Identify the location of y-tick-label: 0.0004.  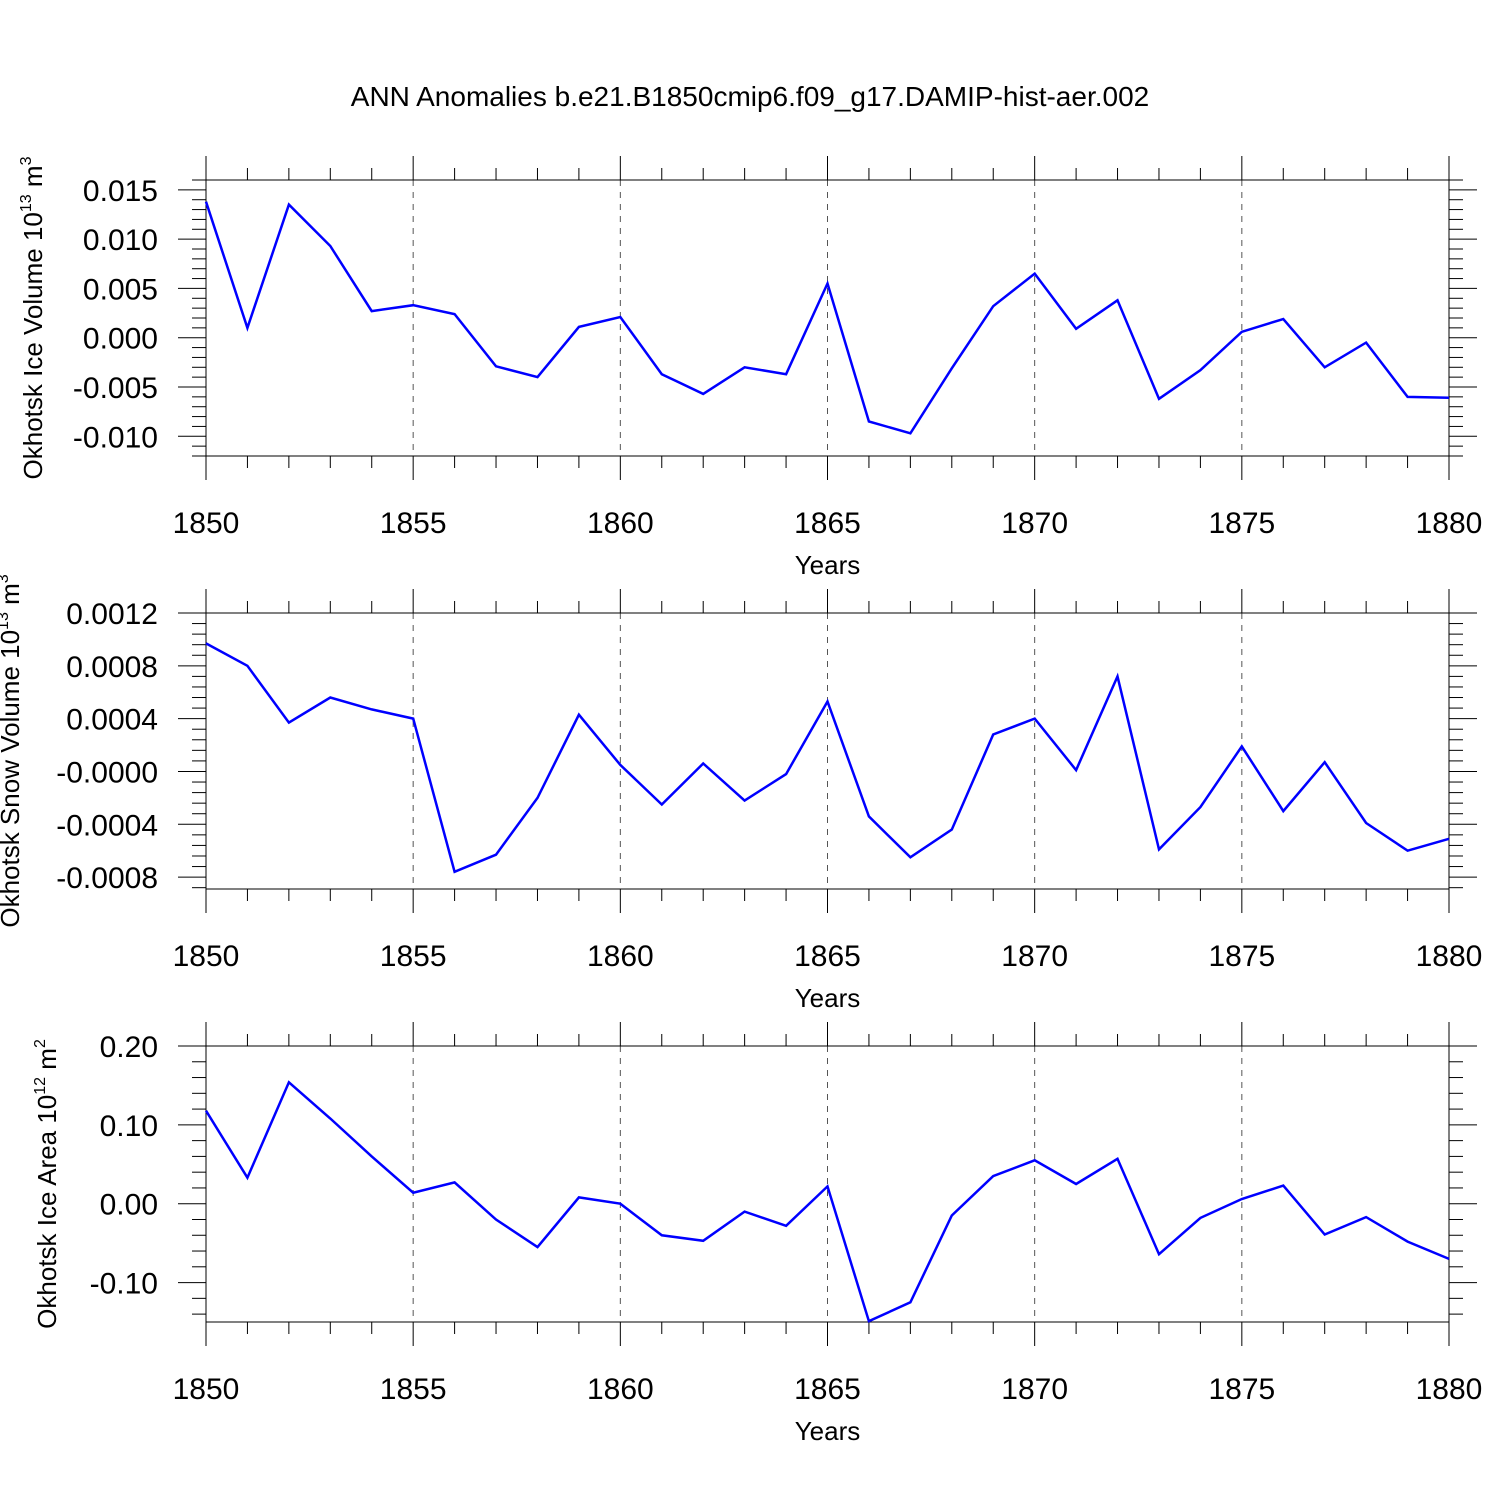
(112, 720).